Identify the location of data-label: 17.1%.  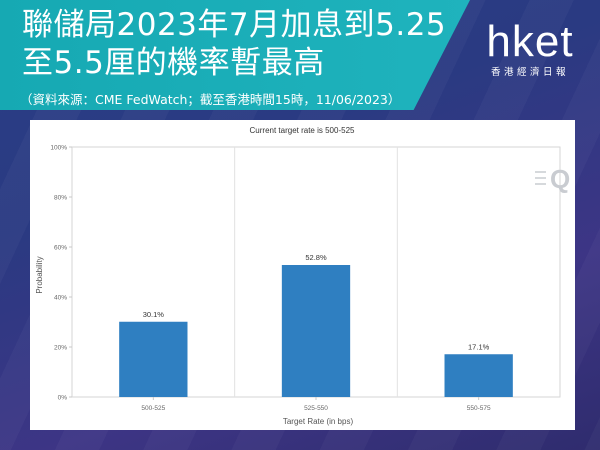
(479, 346).